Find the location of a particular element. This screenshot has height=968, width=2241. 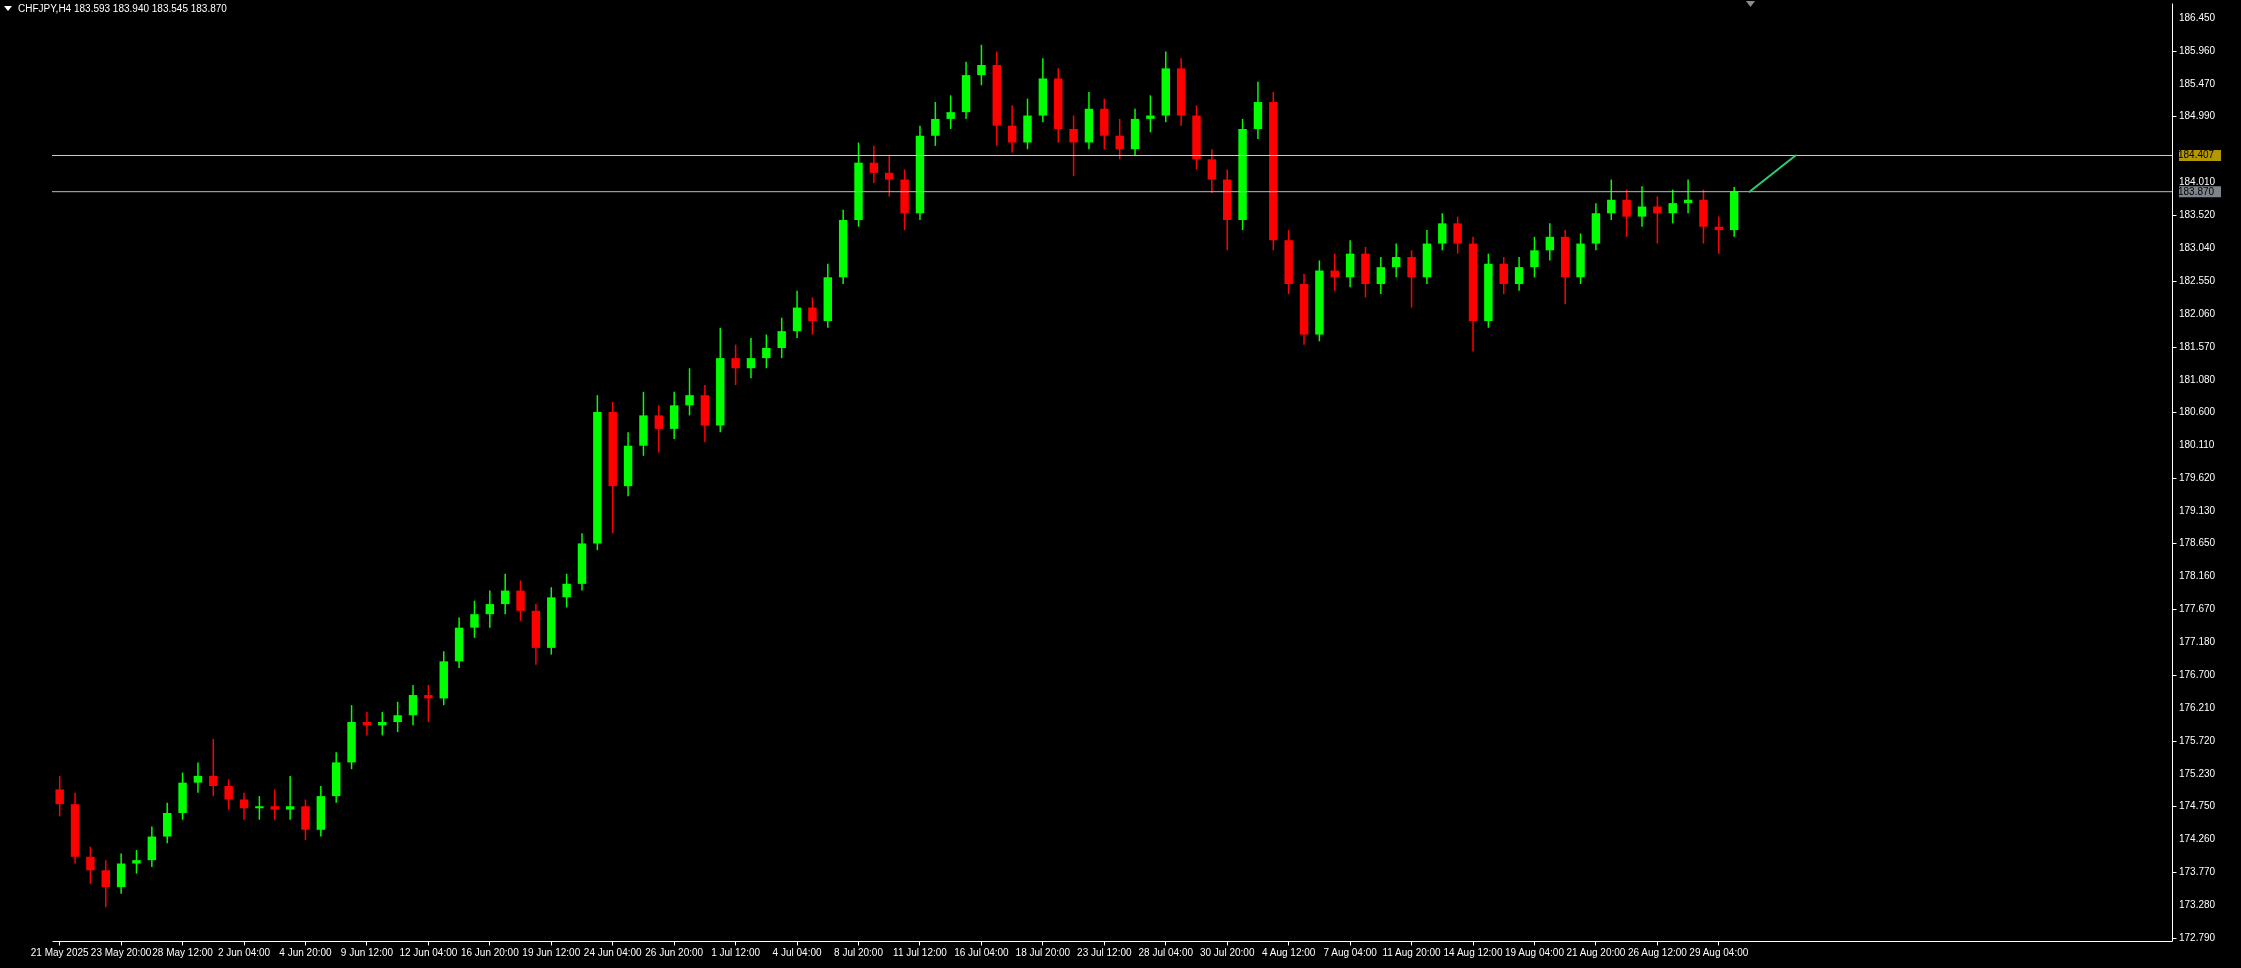

y-tick-label: 183.040 is located at coordinates (2197, 247).